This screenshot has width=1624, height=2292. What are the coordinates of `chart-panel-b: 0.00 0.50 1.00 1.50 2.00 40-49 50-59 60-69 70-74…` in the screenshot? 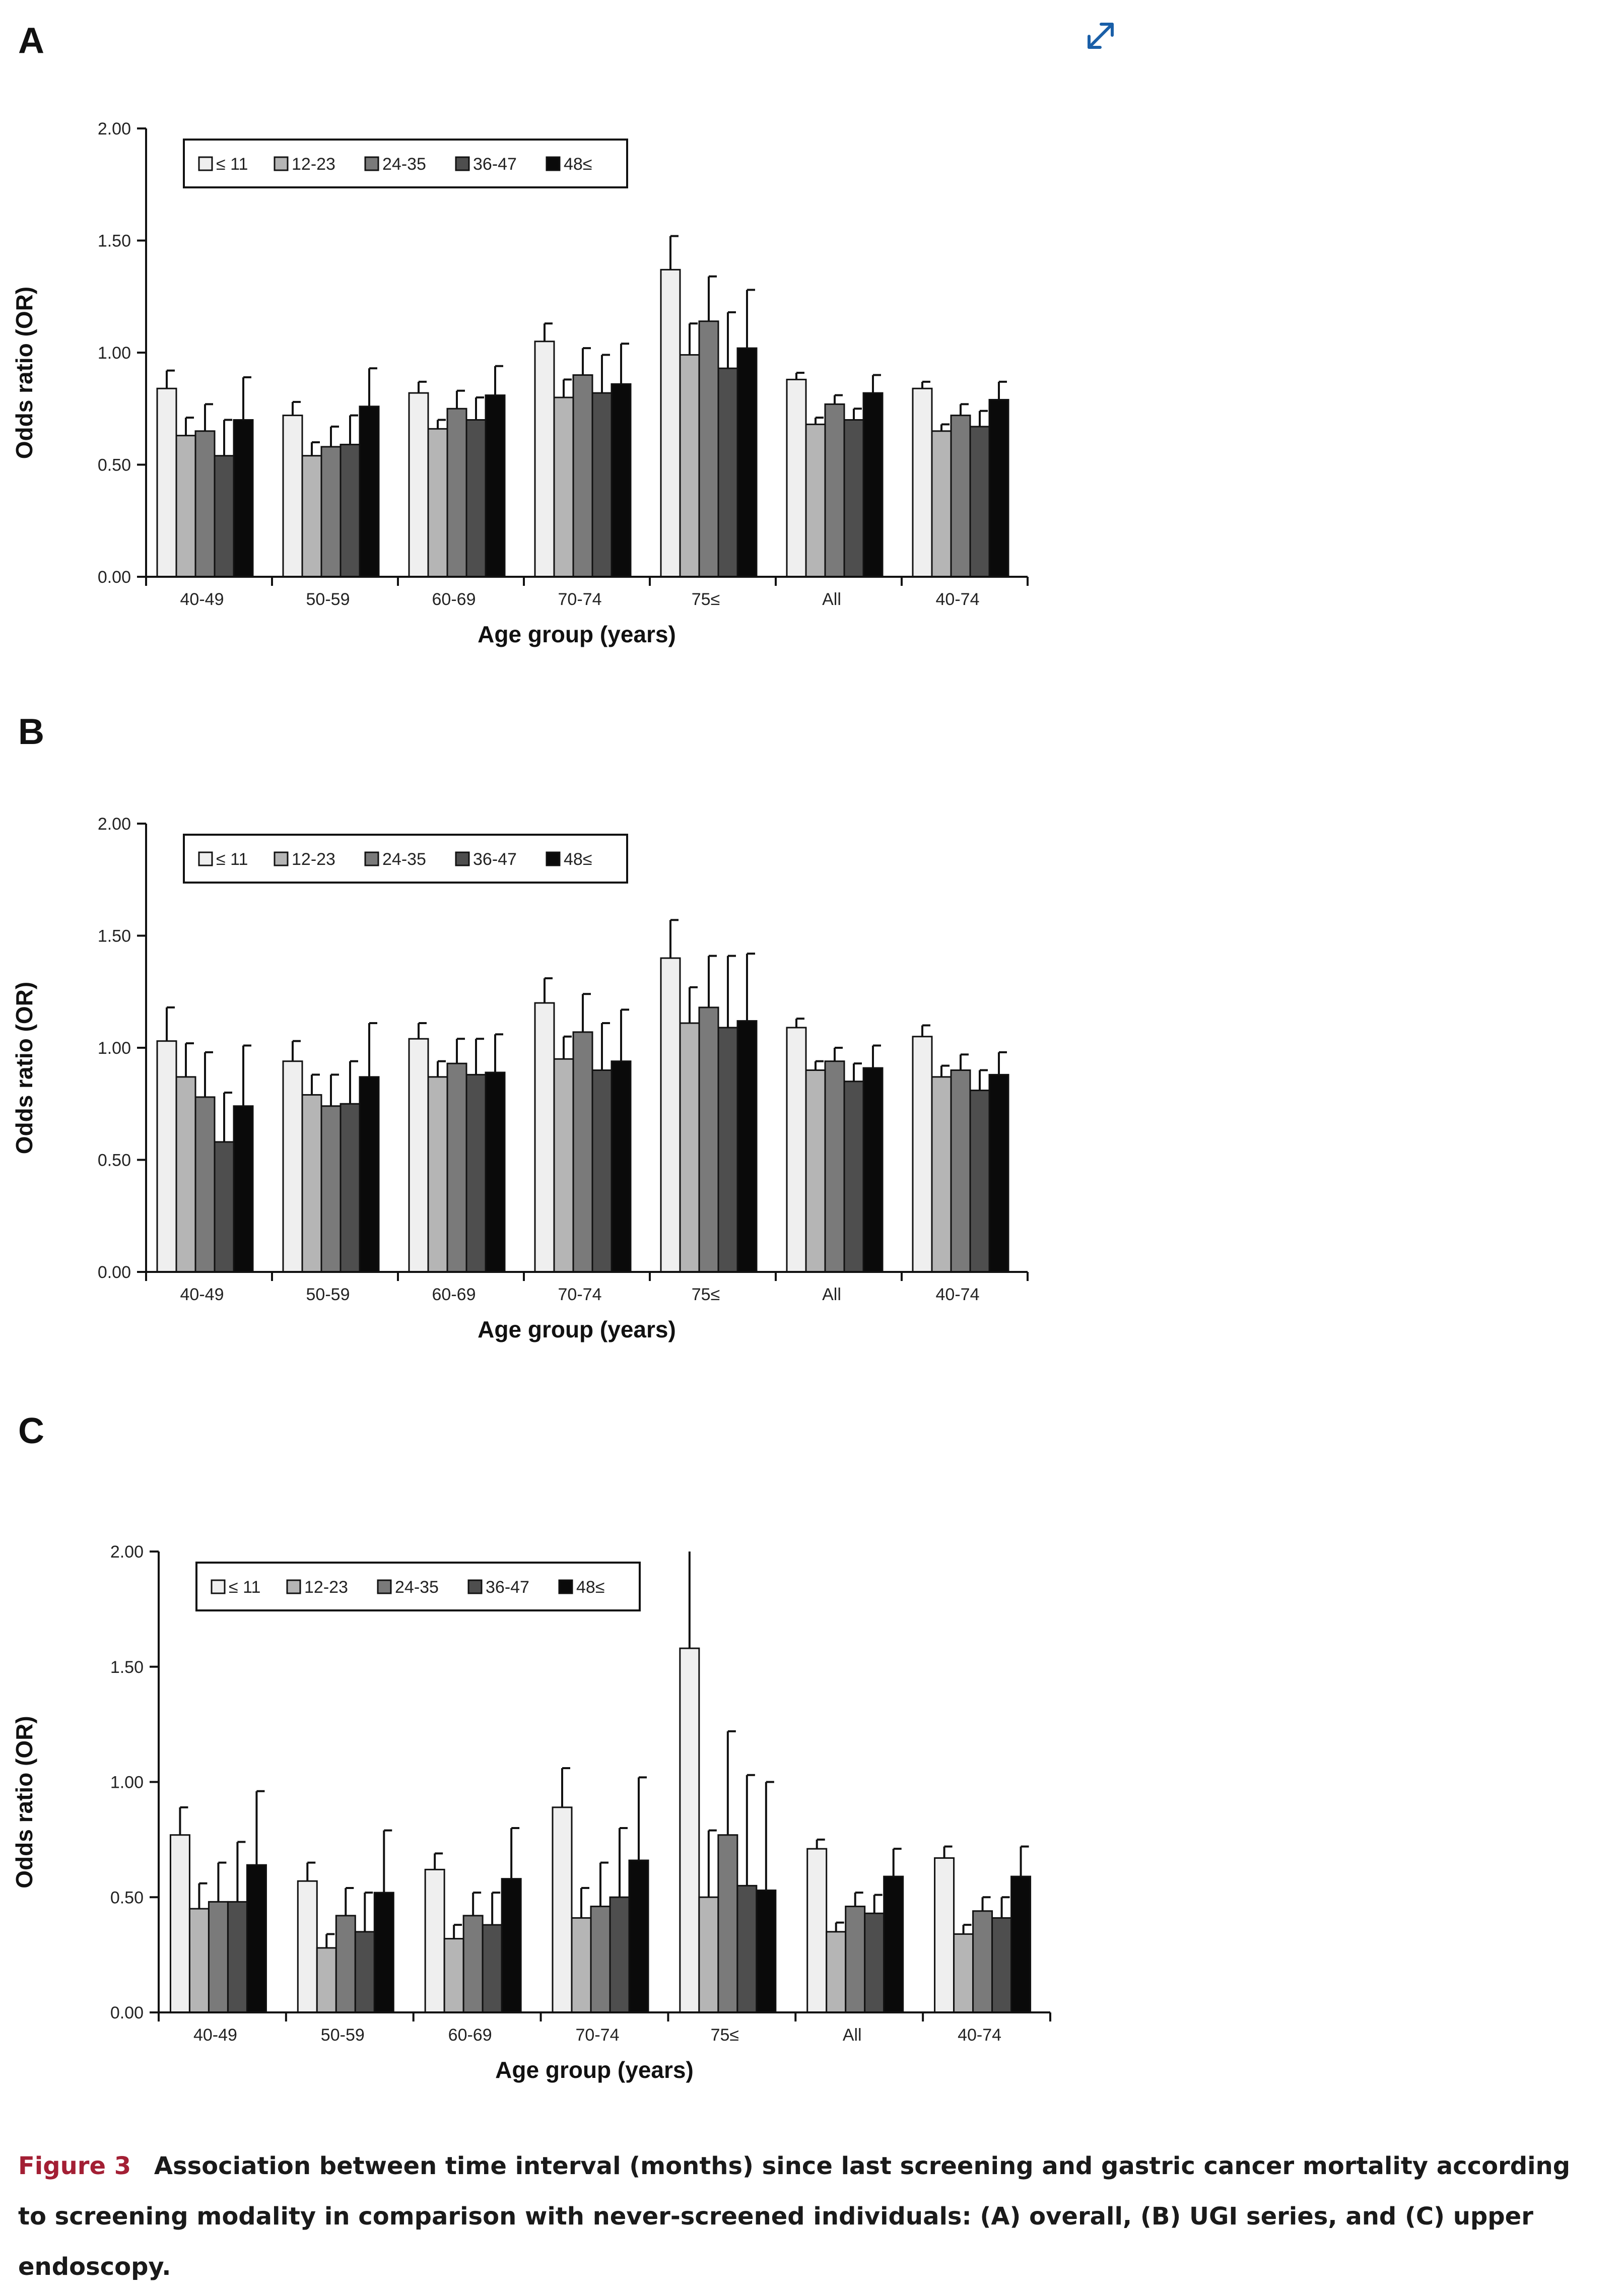 It's located at (520, 1079).